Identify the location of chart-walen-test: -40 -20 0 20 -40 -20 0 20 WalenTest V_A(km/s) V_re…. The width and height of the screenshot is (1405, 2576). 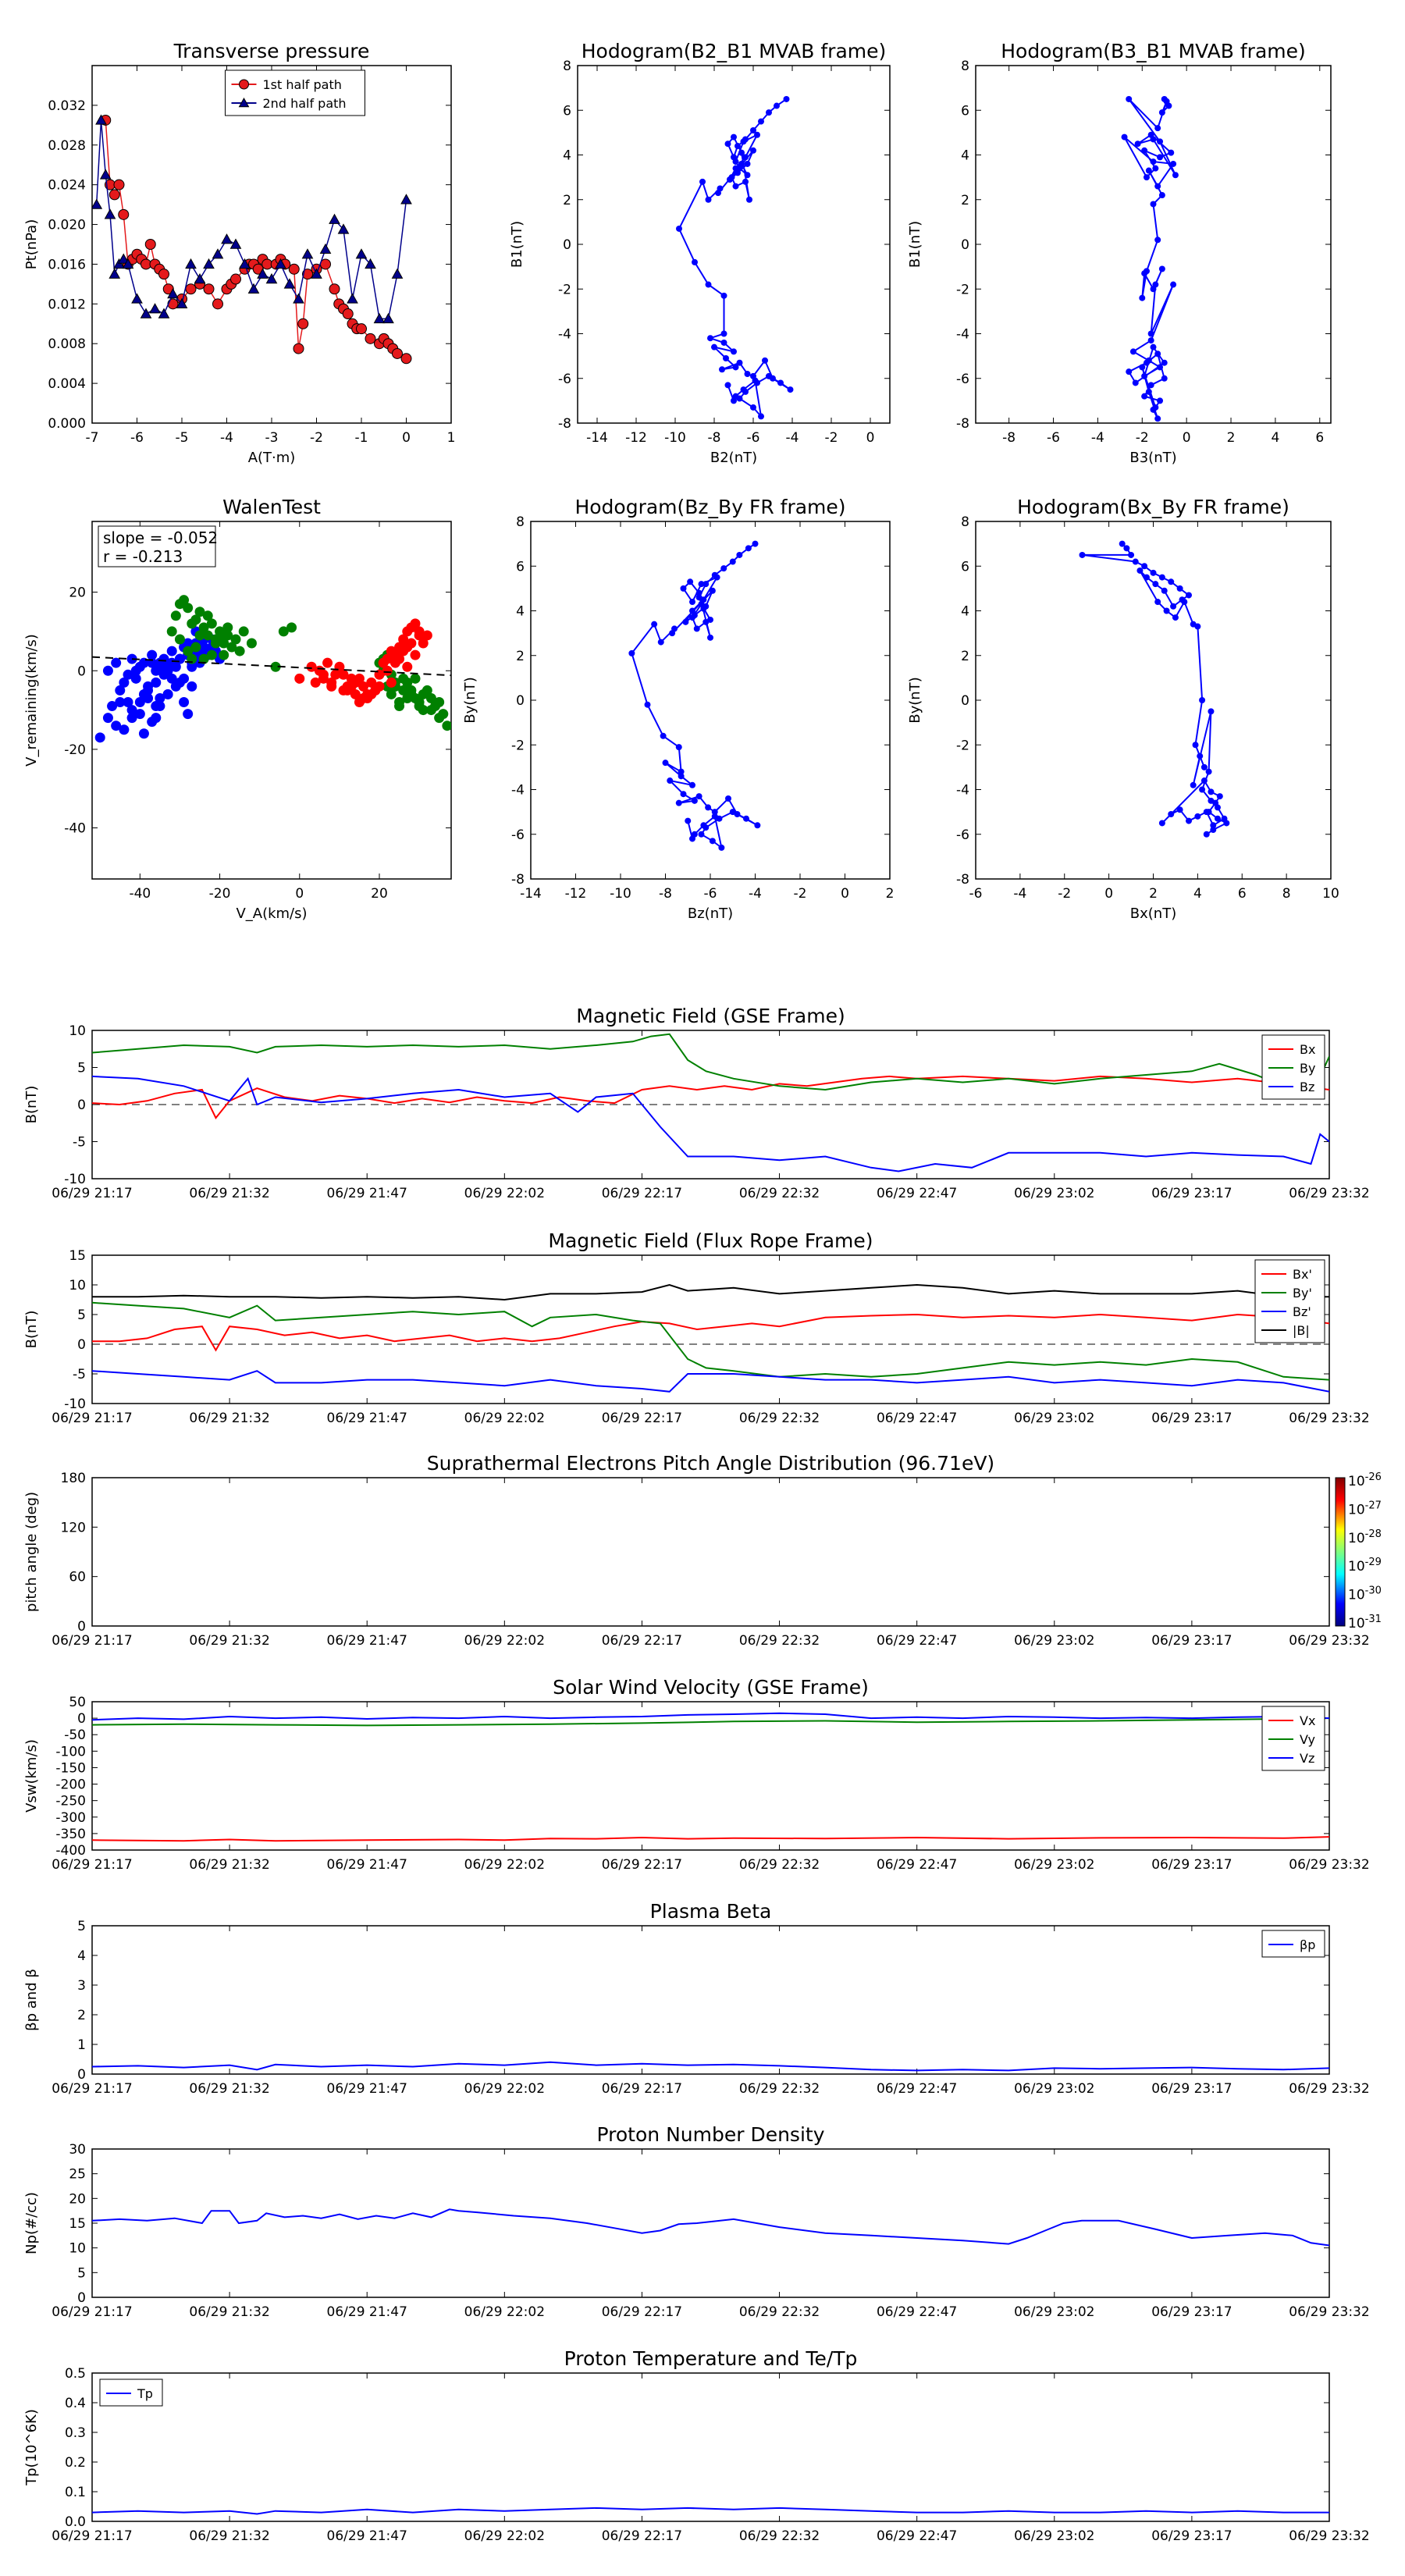
(238, 709).